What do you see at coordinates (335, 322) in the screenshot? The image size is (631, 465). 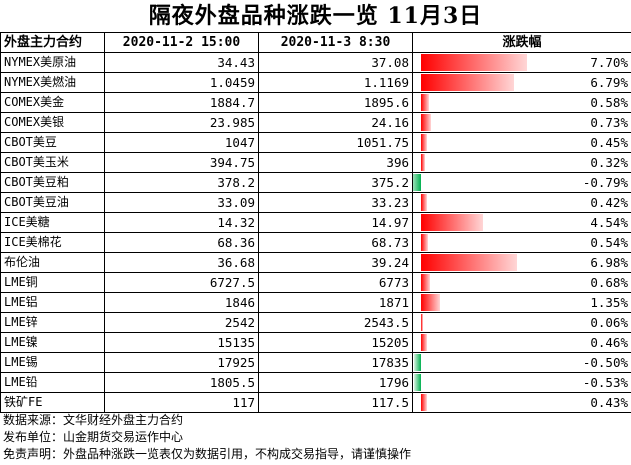 I see `price-curr: 2543.5` at bounding box center [335, 322].